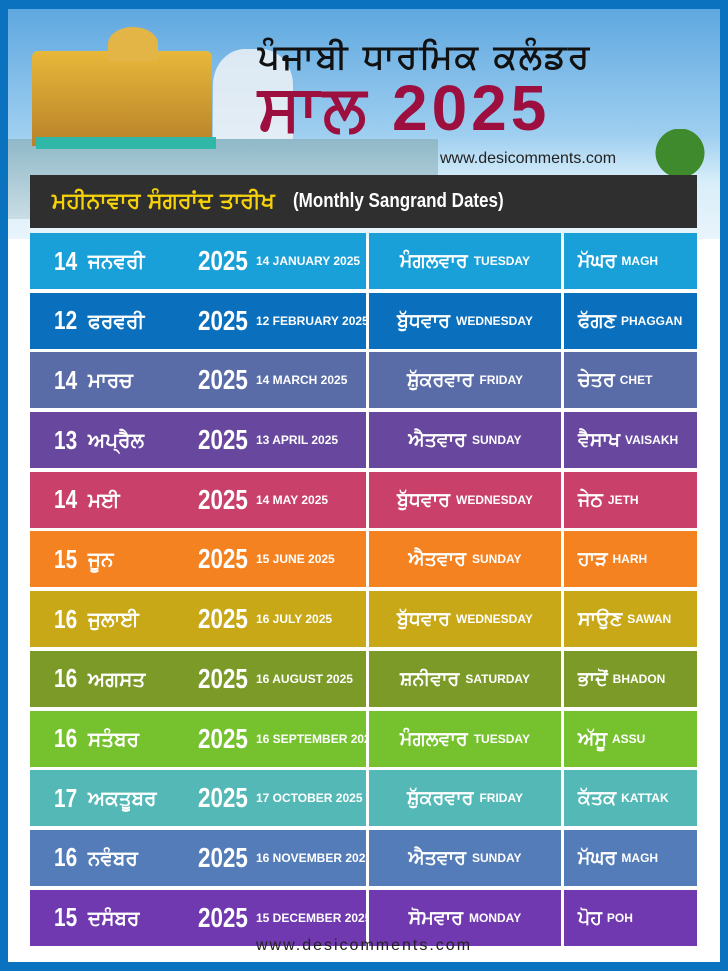 Image resolution: width=728 pixels, height=971 pixels. Describe the element at coordinates (495, 917) in the screenshot. I see `weekday-english: MONDAY` at that location.